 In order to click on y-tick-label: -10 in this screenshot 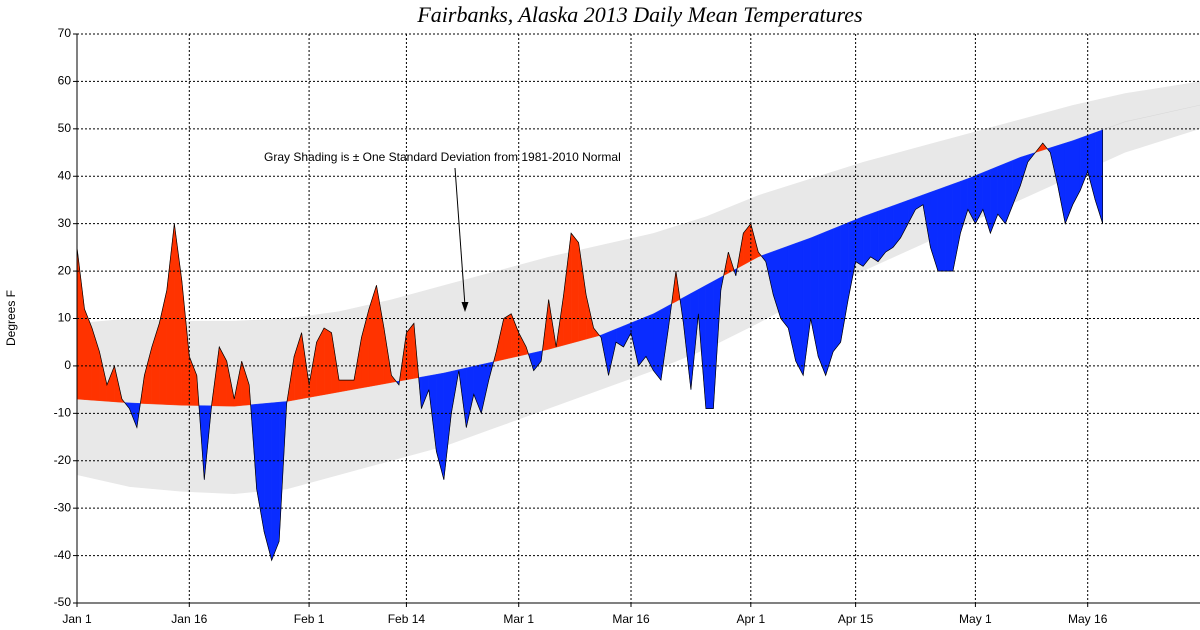, I will do `click(63, 413)`.